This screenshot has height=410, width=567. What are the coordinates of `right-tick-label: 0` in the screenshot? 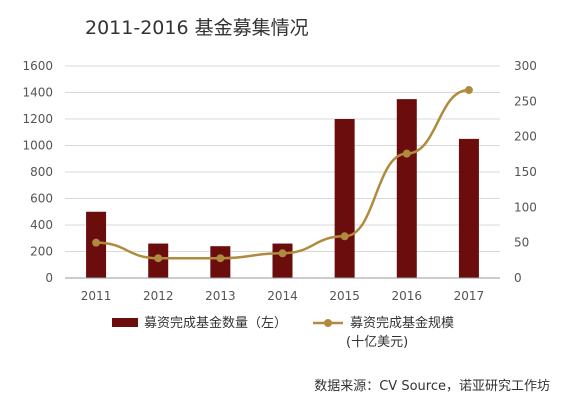 It's located at (518, 278).